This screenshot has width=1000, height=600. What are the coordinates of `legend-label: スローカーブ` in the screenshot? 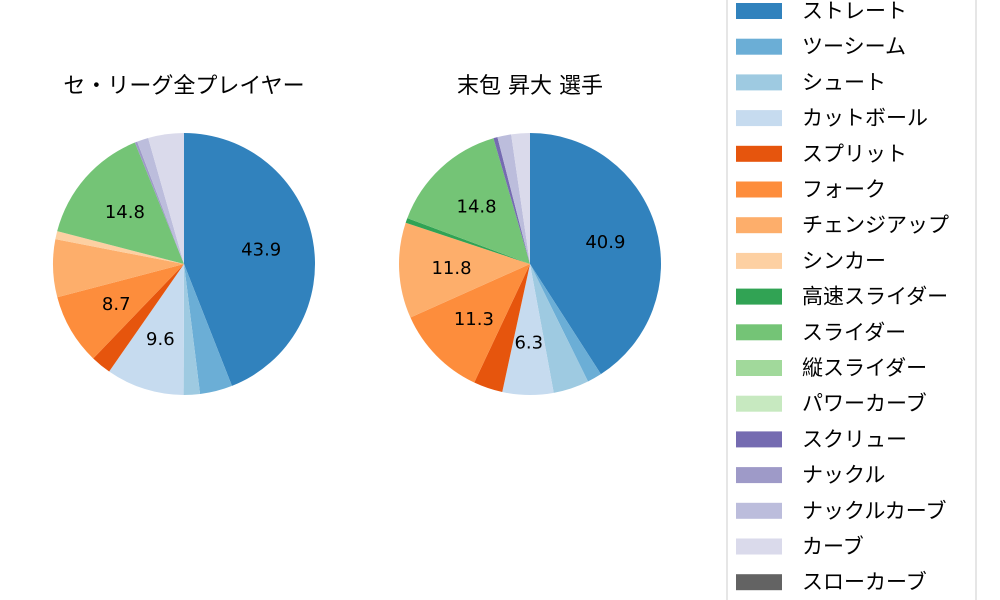 It's located at (864, 582).